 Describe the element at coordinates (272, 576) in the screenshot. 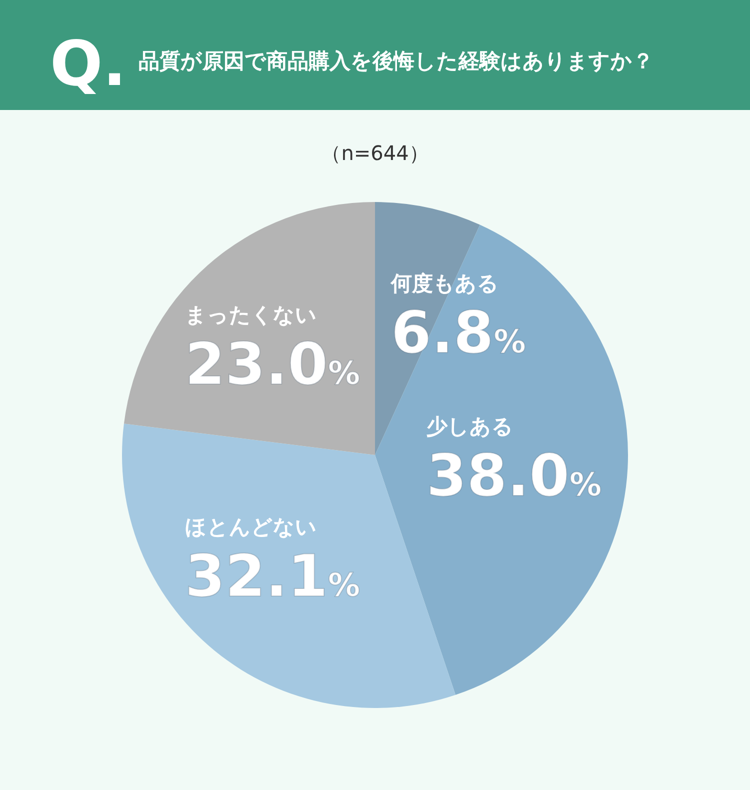

I see `data-label: 32.1%` at that location.